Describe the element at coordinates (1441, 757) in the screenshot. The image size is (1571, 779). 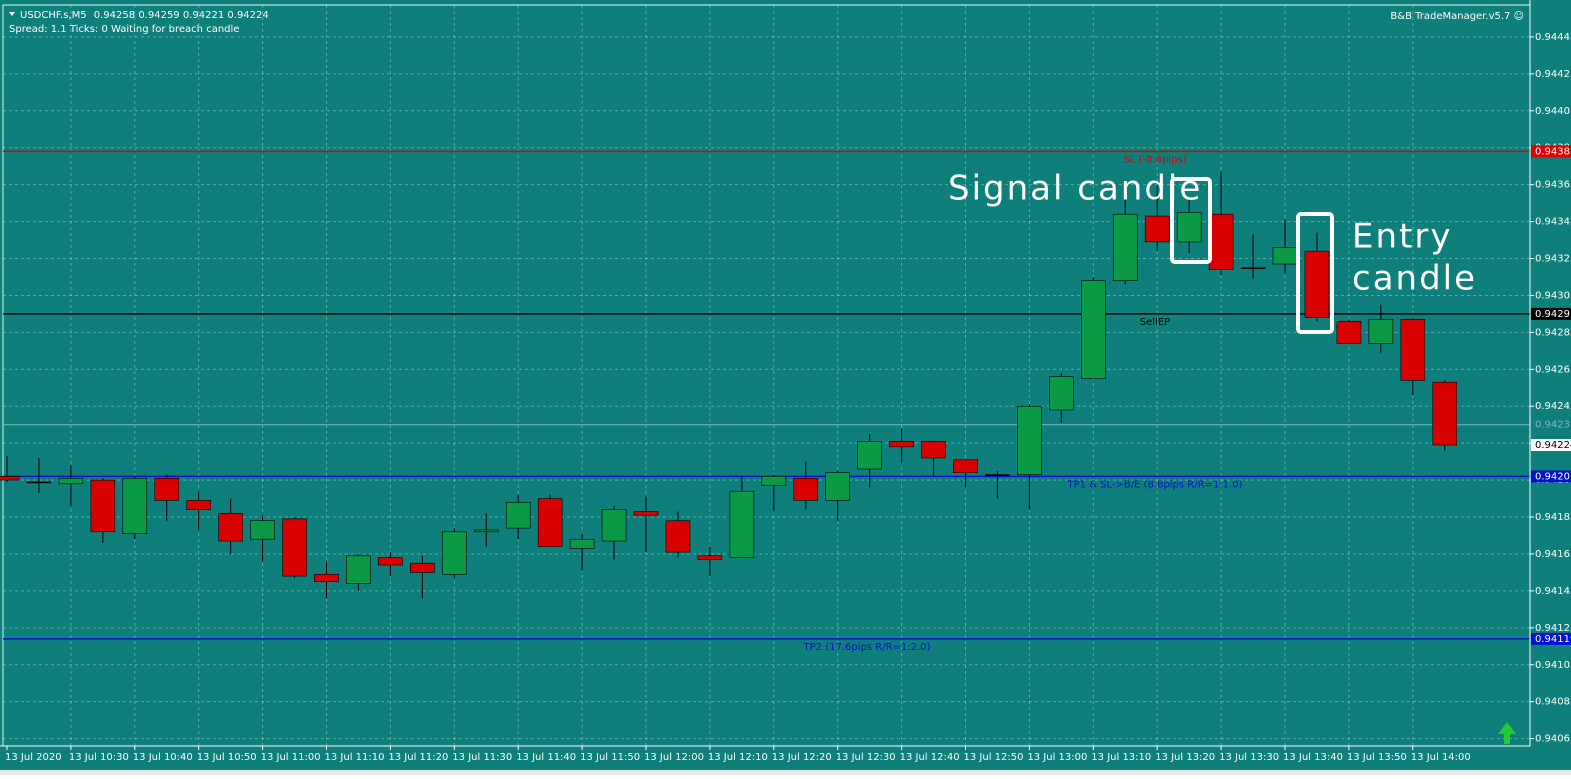
I see `x-tick-label: 13 Jul 14:00` at that location.